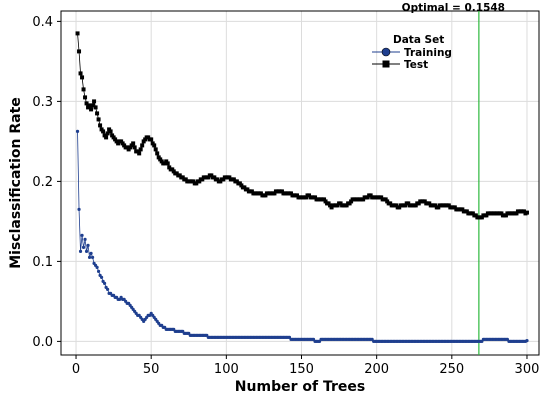 This screenshot has height=401, width=550. I want to click on legend-title: Data Set, so click(418, 40).